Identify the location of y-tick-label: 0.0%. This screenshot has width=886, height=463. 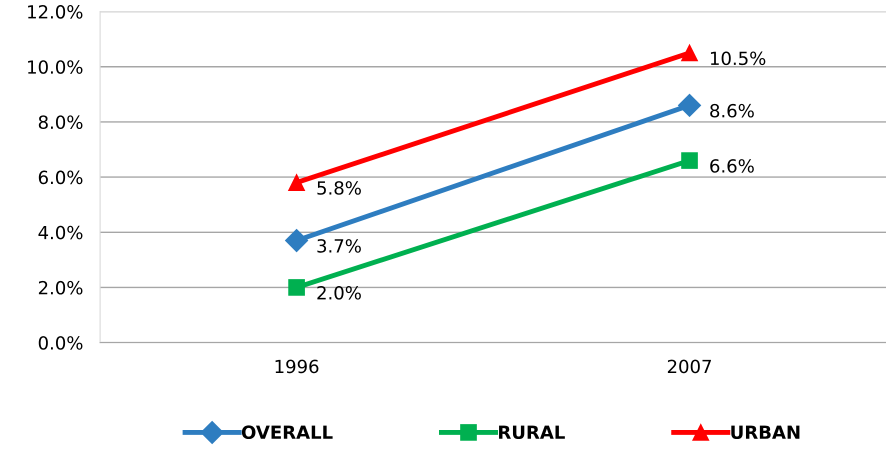
(60, 343).